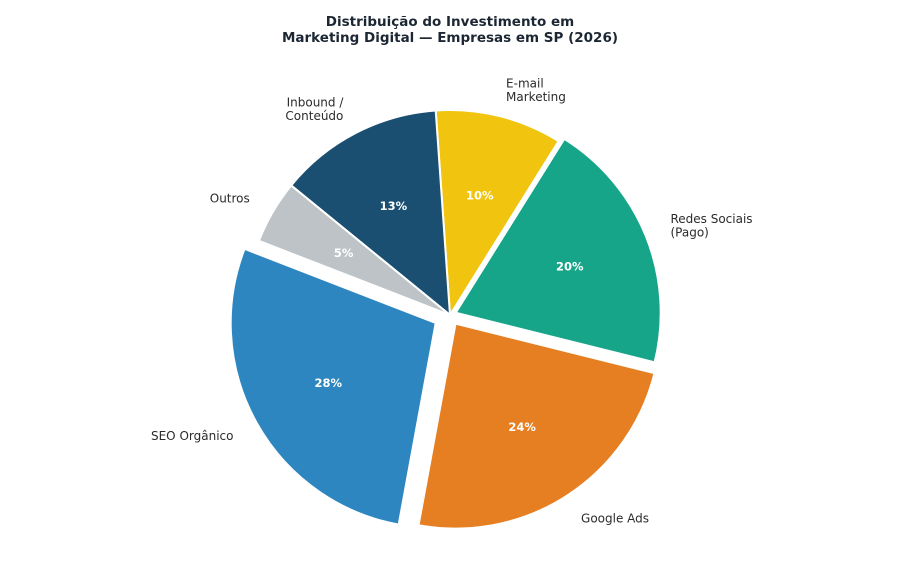  What do you see at coordinates (314, 110) in the screenshot?
I see `slice-label-inbound-conteudo: Inbound / Conteúdo` at bounding box center [314, 110].